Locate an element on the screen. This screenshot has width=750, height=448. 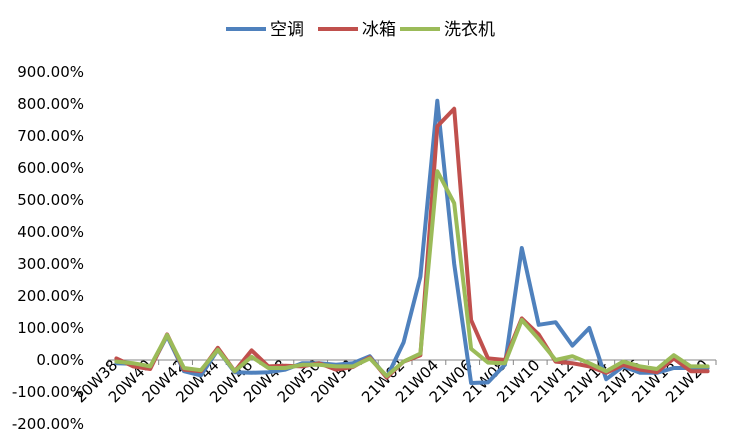
y-tick-label: 900.00% is located at coordinates (50, 72).